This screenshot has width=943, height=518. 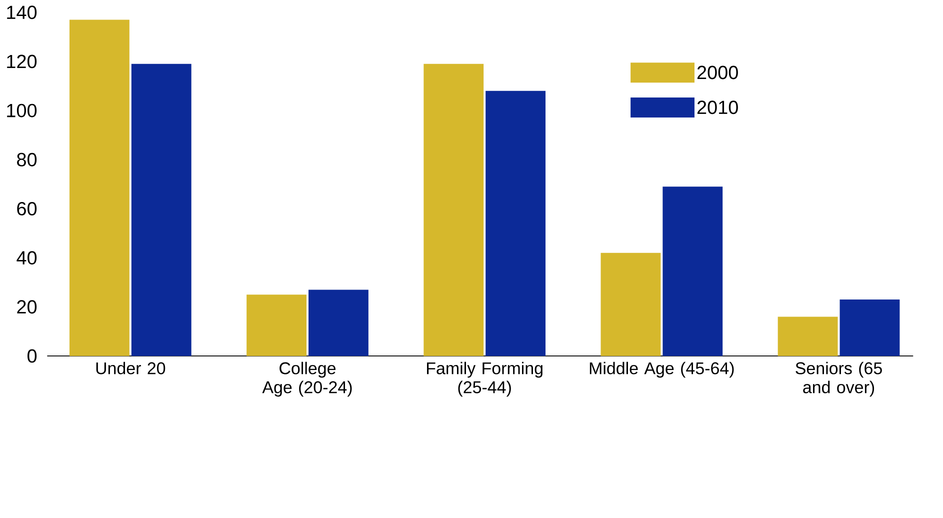 What do you see at coordinates (717, 107) in the screenshot?
I see `legend-label: 2010` at bounding box center [717, 107].